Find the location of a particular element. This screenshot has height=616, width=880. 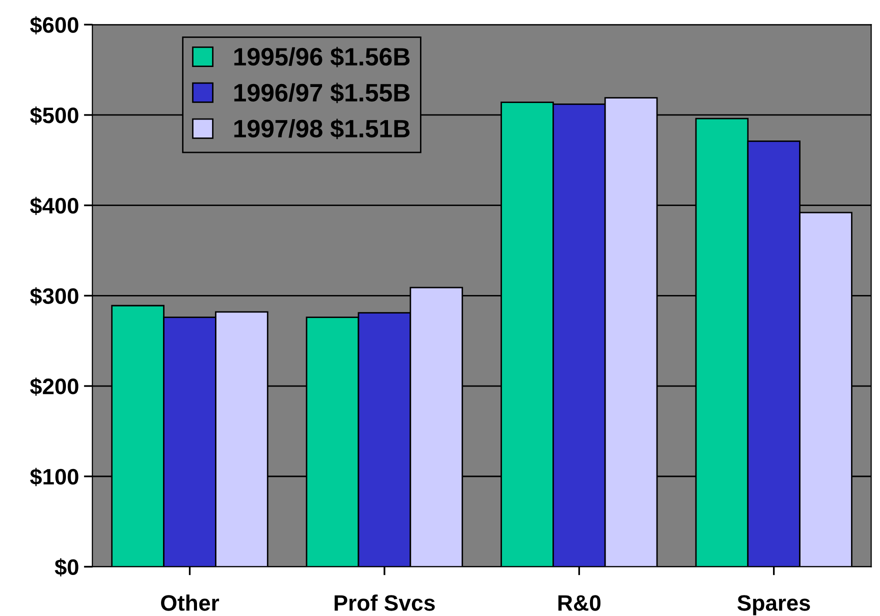

y-tick-label: $100 is located at coordinates (54, 477).